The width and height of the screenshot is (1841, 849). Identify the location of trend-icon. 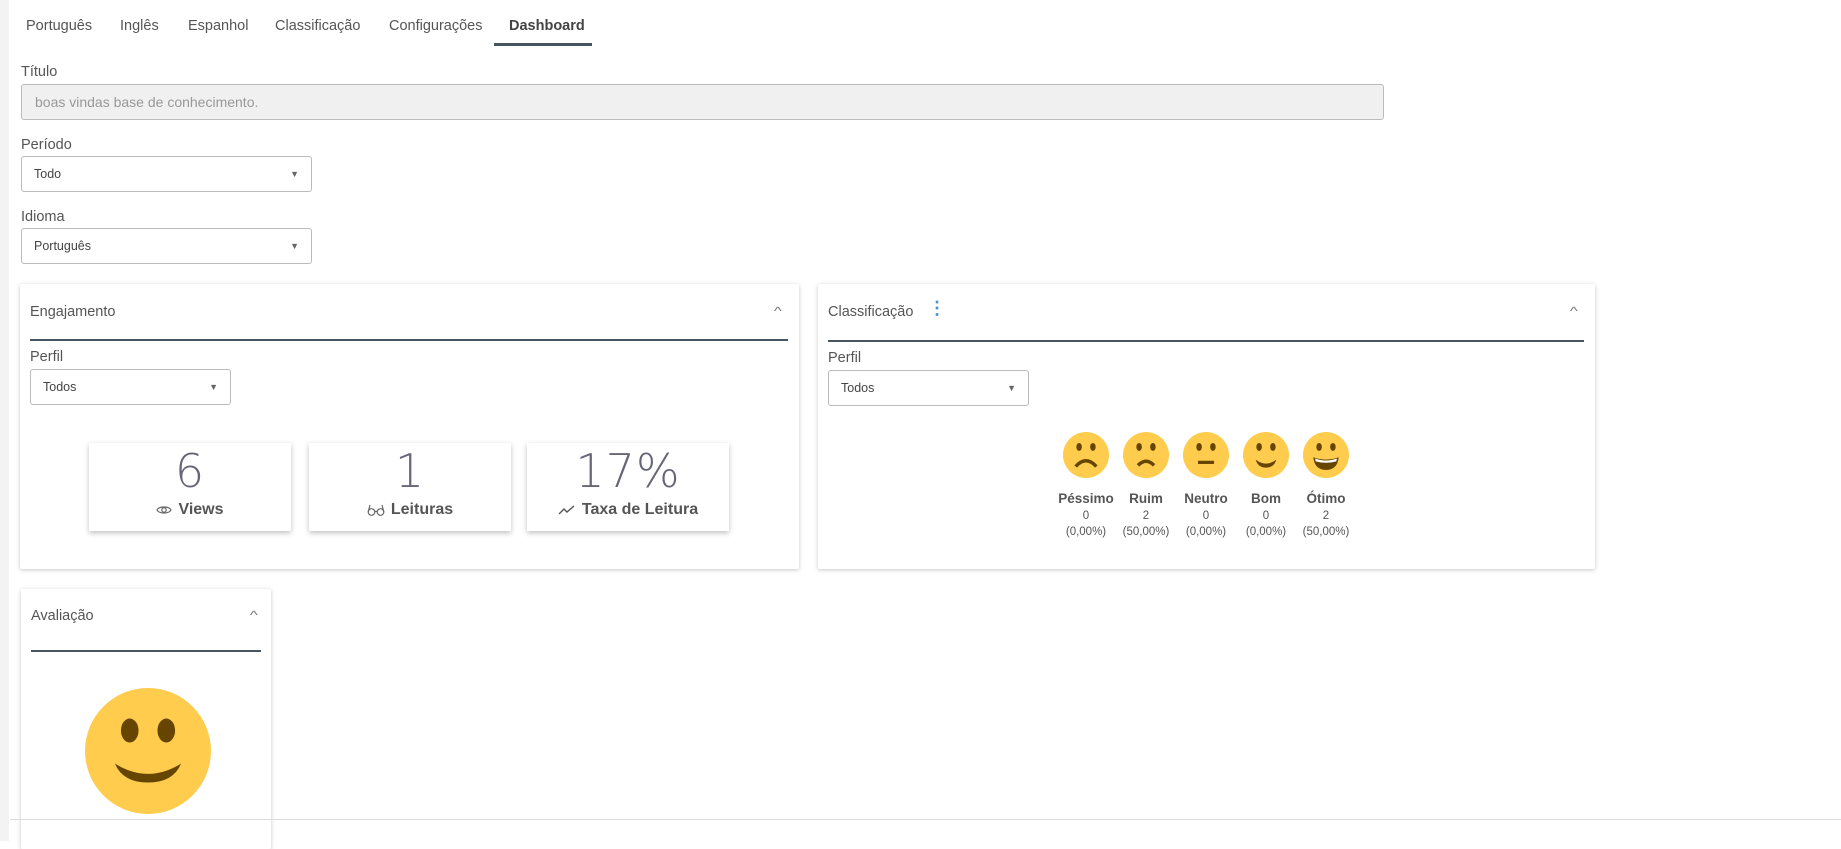
(566, 510).